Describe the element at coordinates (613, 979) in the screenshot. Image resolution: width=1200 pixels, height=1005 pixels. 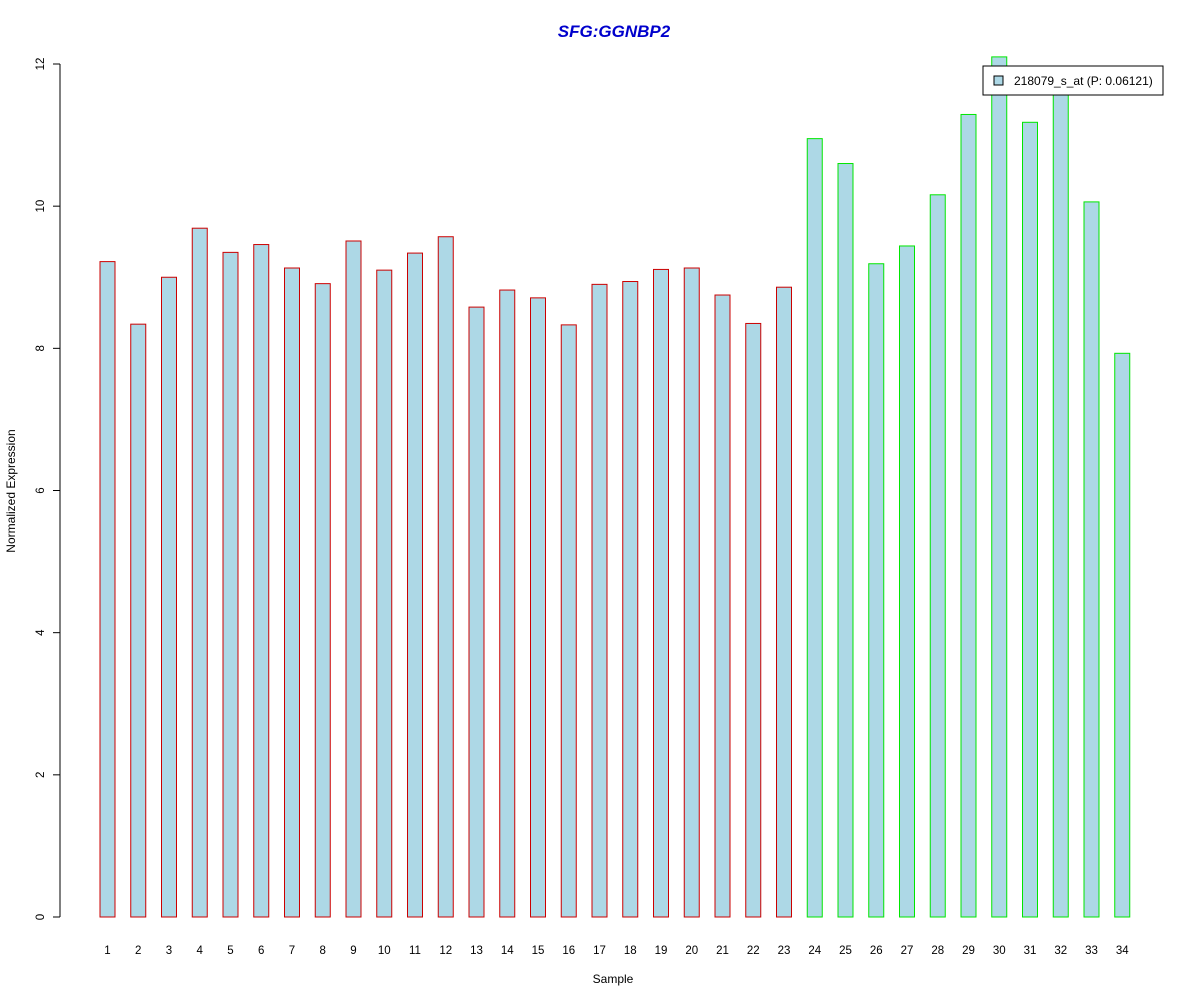
I see `x-axis-label: Sample` at that location.